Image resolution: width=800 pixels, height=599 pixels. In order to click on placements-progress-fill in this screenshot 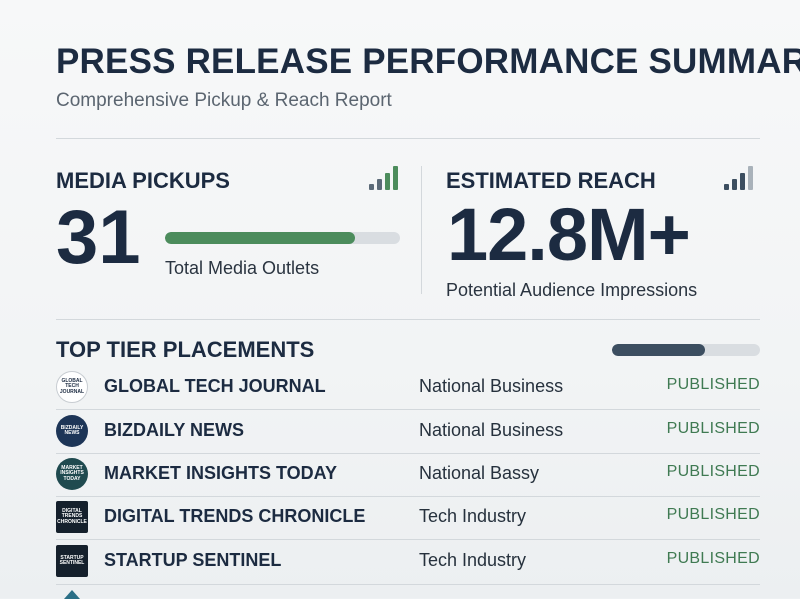, I will do `click(659, 350)`.